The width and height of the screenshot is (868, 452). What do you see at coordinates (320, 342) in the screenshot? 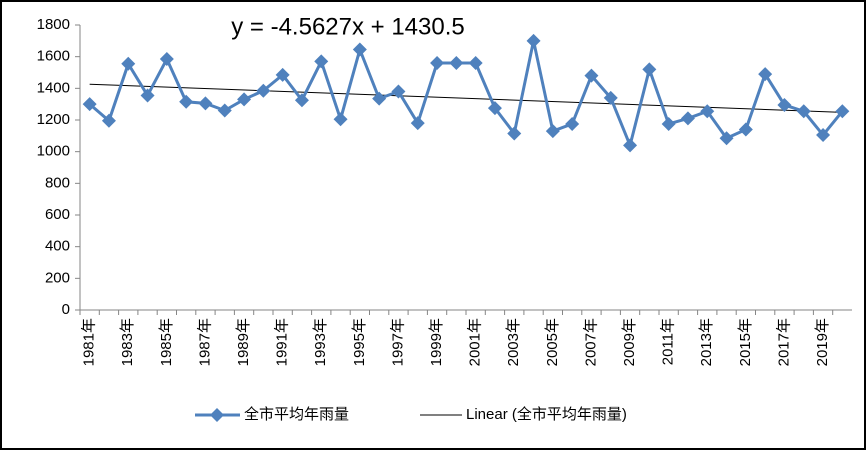
I see `x-tick-label: 1993年` at bounding box center [320, 342].